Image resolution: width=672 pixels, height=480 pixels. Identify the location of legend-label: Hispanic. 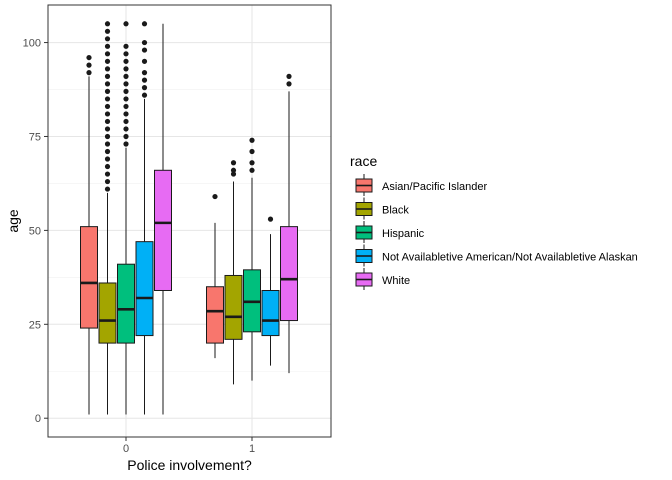
(403, 234).